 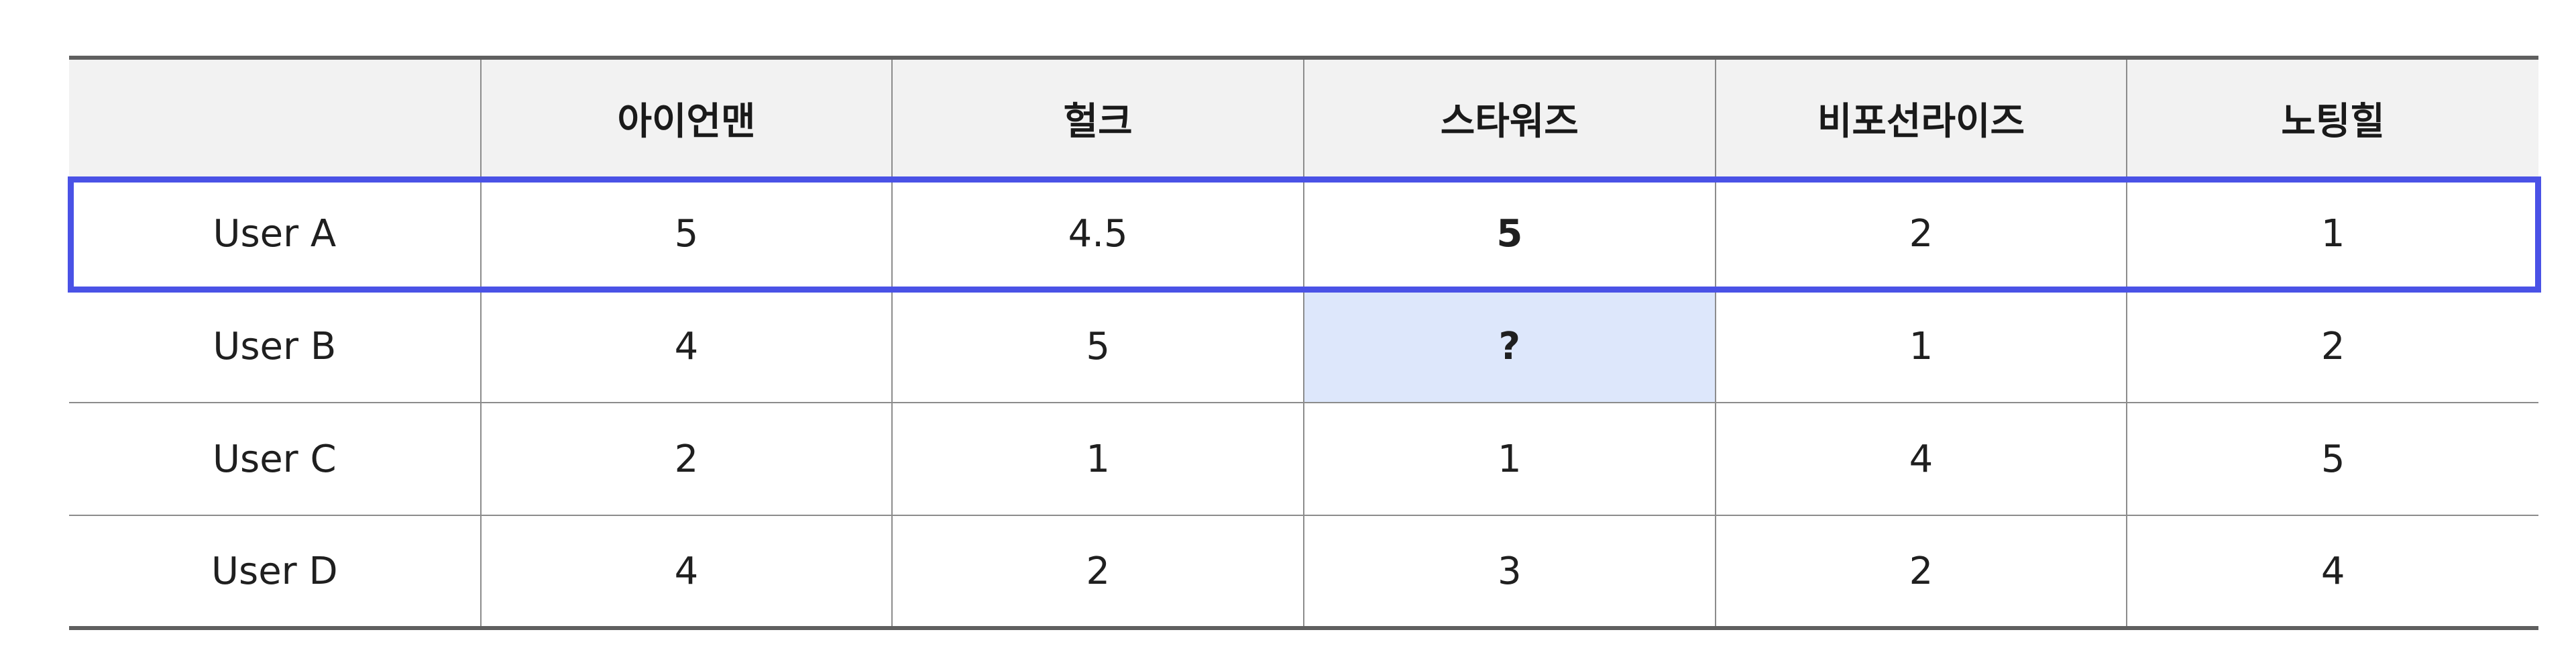 I want to click on header-movie-before-sunrise: 비포선라이즈, so click(x=1921, y=118).